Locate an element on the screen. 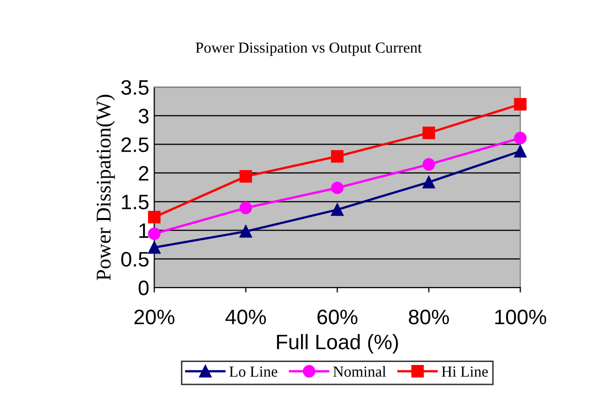 This screenshot has height=405, width=605. y-tick-label: 0 is located at coordinates (143, 288).